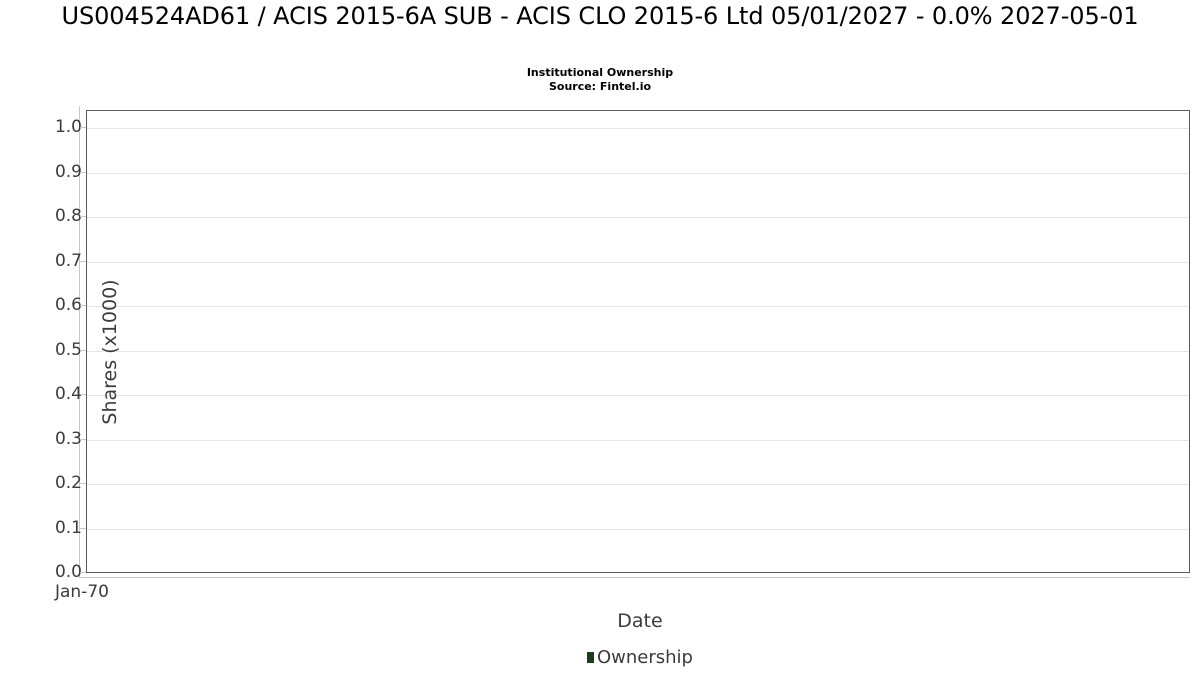 This screenshot has width=1200, height=675. I want to click on y-tick-label: 0.2, so click(68, 483).